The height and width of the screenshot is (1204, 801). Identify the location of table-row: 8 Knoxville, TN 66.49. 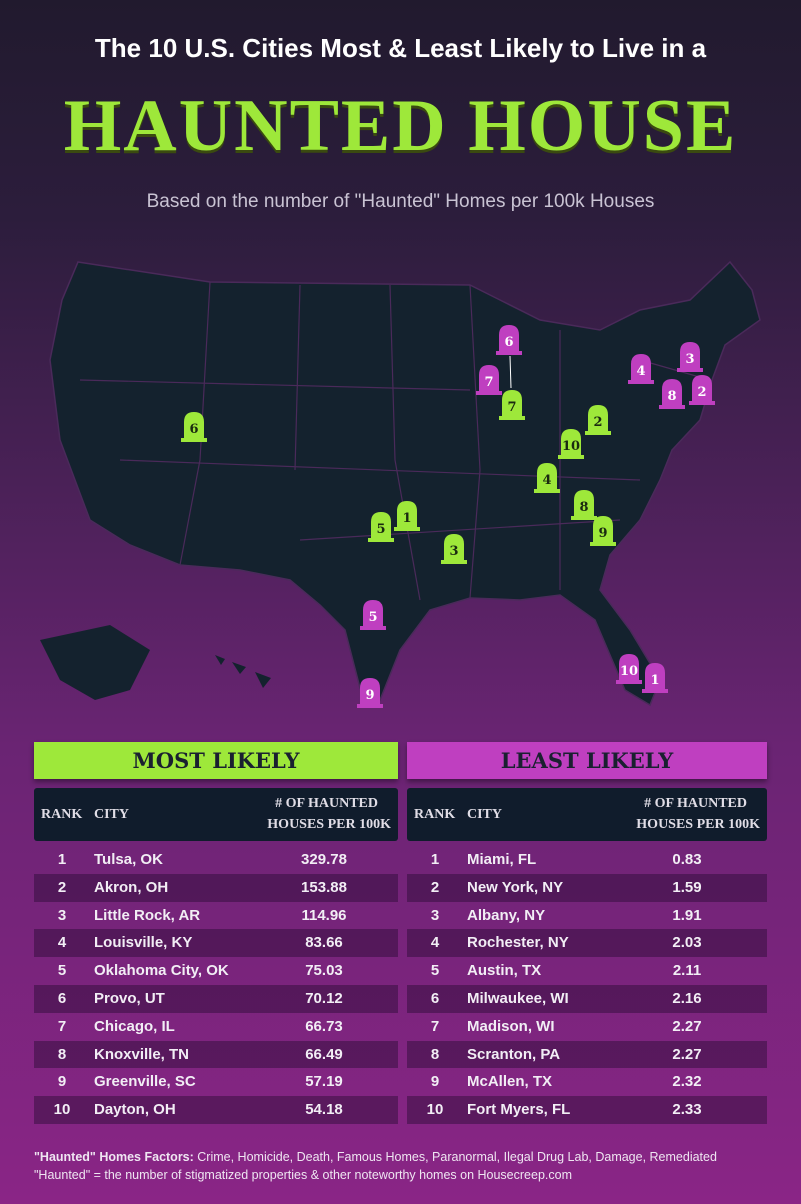
(216, 1054).